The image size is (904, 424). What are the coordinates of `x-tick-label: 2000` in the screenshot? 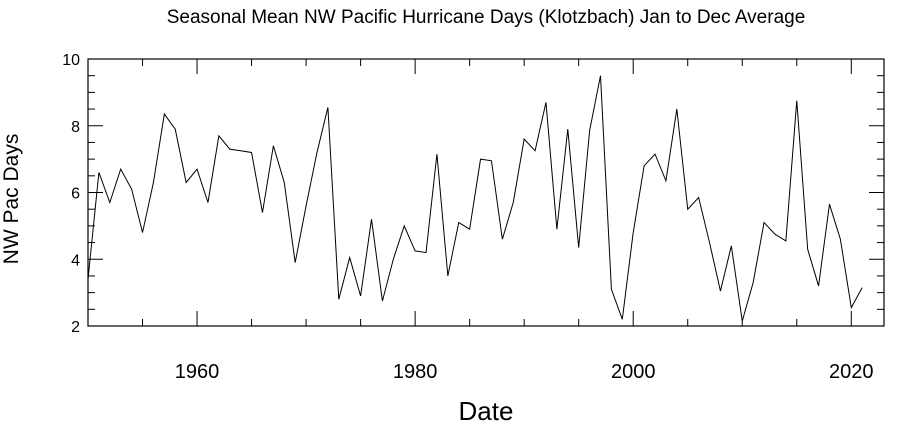 It's located at (633, 372).